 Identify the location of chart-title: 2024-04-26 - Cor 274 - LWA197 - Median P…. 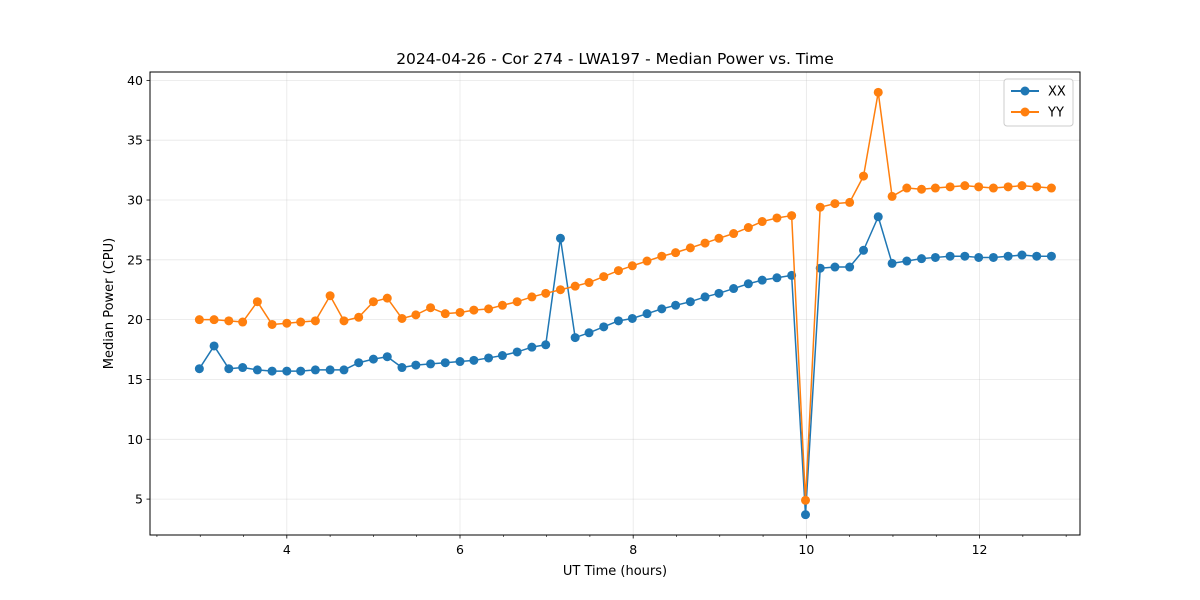
(615, 59).